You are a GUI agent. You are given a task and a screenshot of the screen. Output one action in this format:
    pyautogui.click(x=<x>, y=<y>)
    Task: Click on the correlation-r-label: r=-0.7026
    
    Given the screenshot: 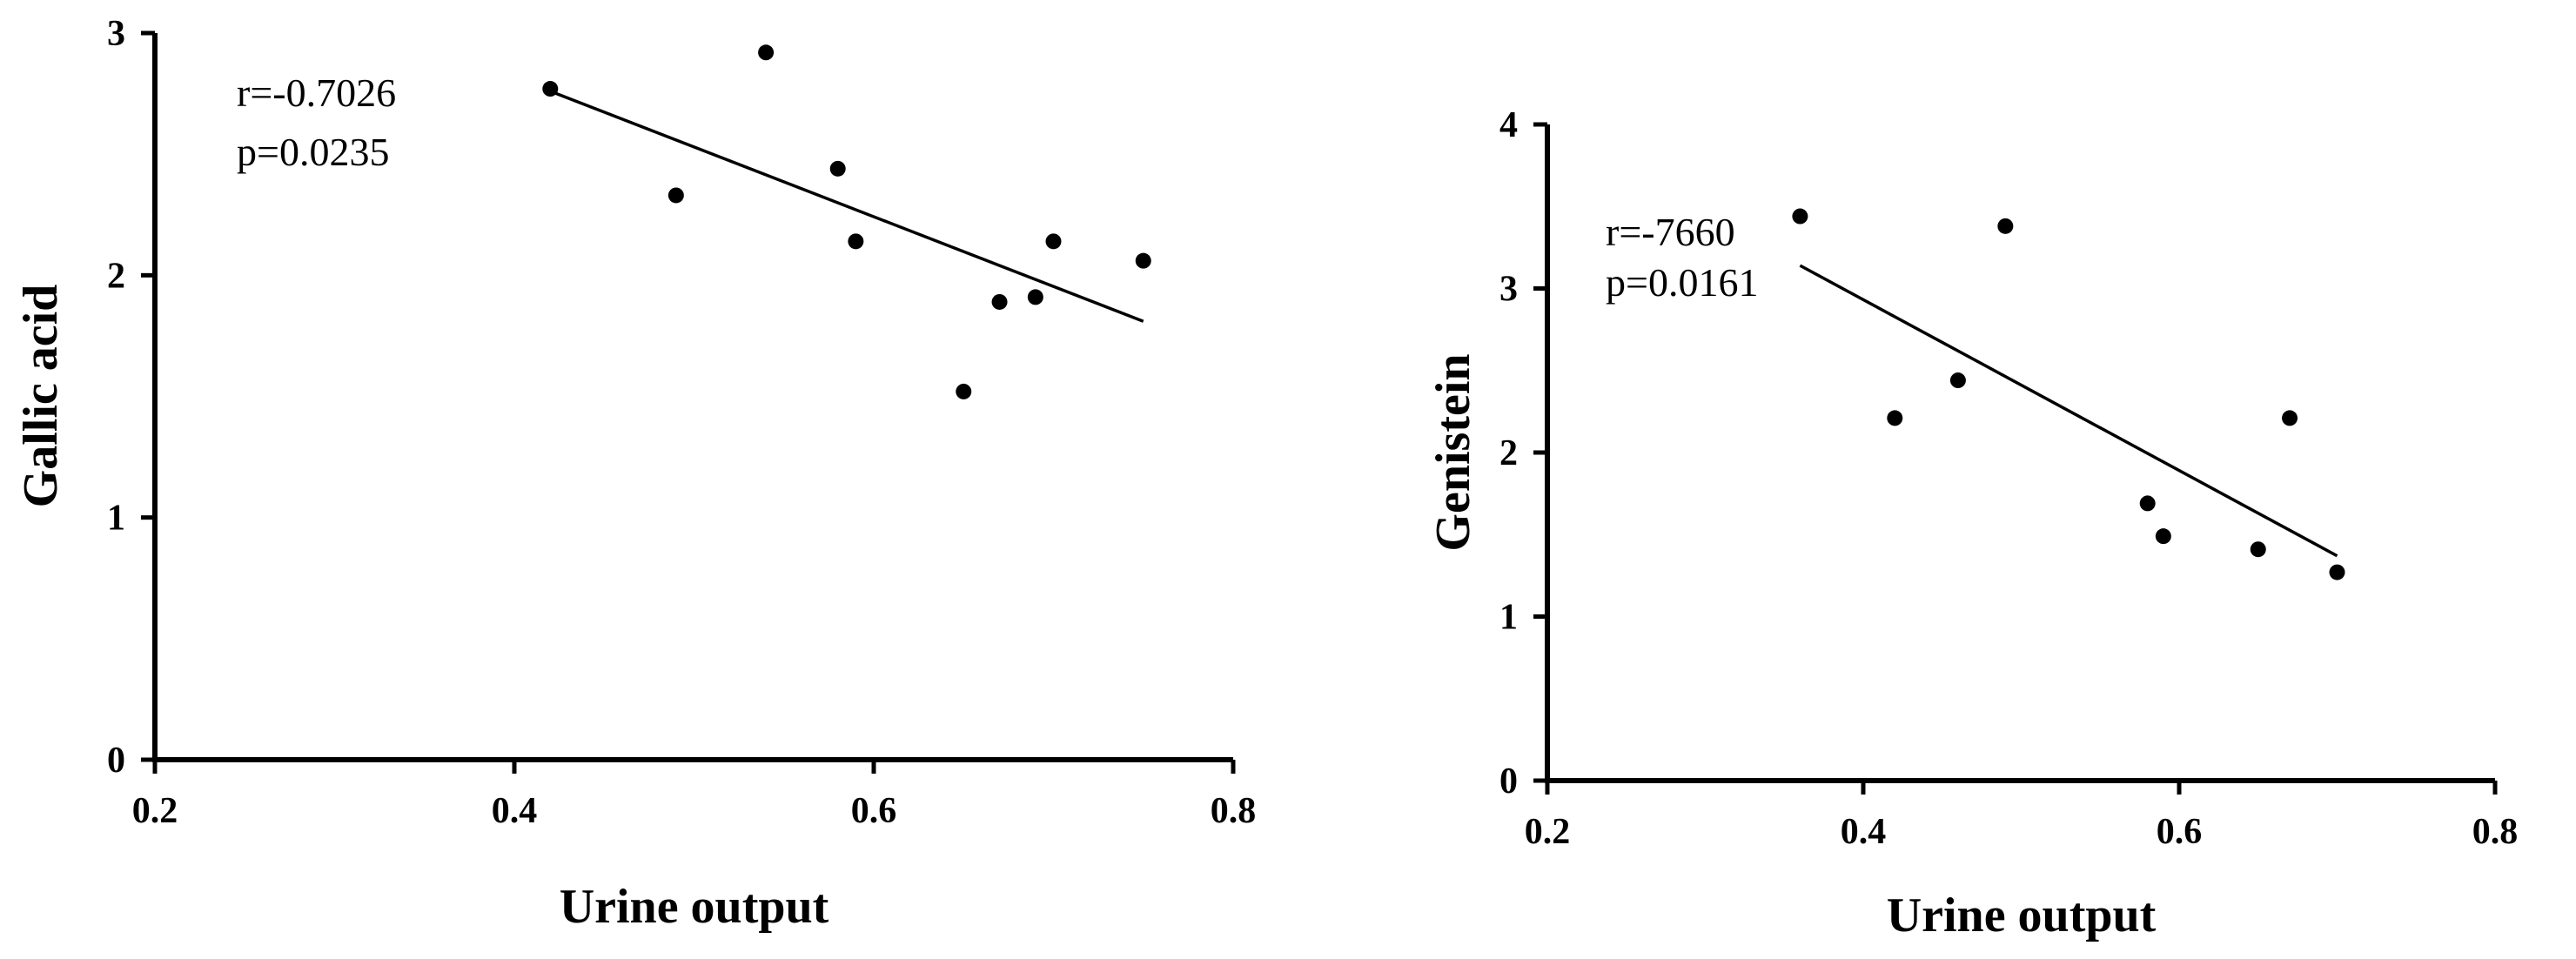 What is the action you would take?
    pyautogui.click(x=316, y=92)
    